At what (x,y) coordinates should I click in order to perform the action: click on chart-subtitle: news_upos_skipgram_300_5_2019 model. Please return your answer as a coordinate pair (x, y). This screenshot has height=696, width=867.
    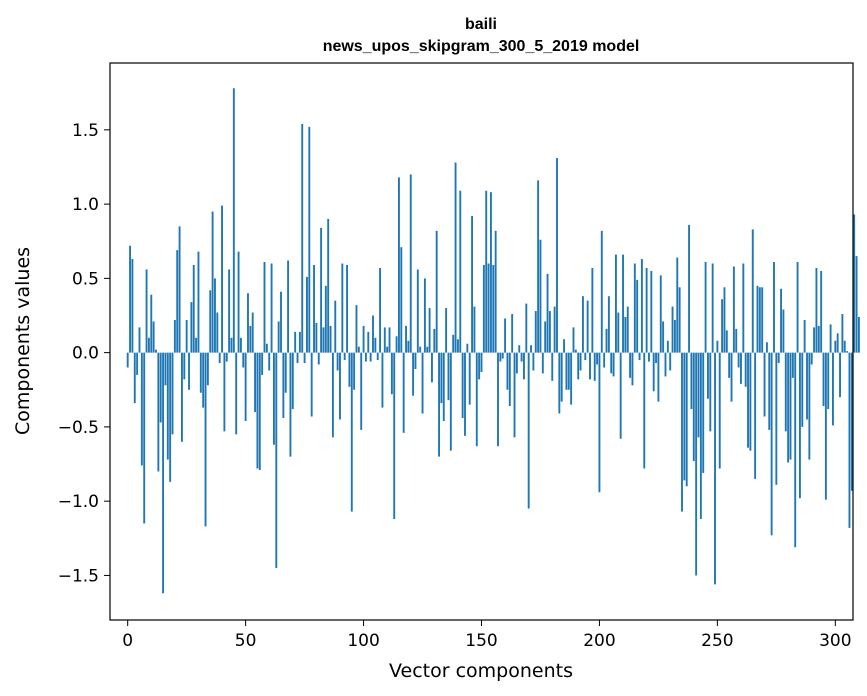
    Looking at the image, I should click on (481, 46).